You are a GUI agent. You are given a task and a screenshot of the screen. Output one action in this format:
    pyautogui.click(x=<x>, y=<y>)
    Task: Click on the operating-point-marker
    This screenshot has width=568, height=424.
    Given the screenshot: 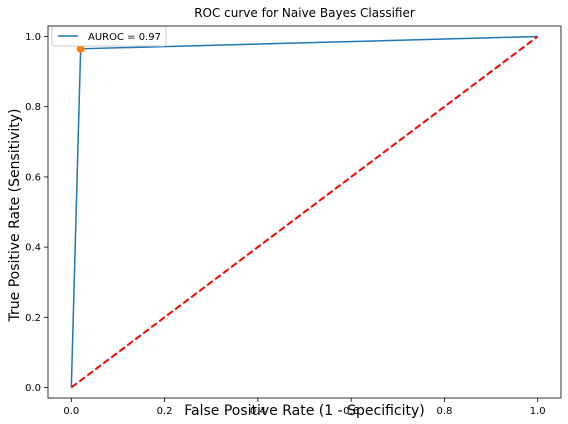 What is the action you would take?
    pyautogui.click(x=80, y=48)
    